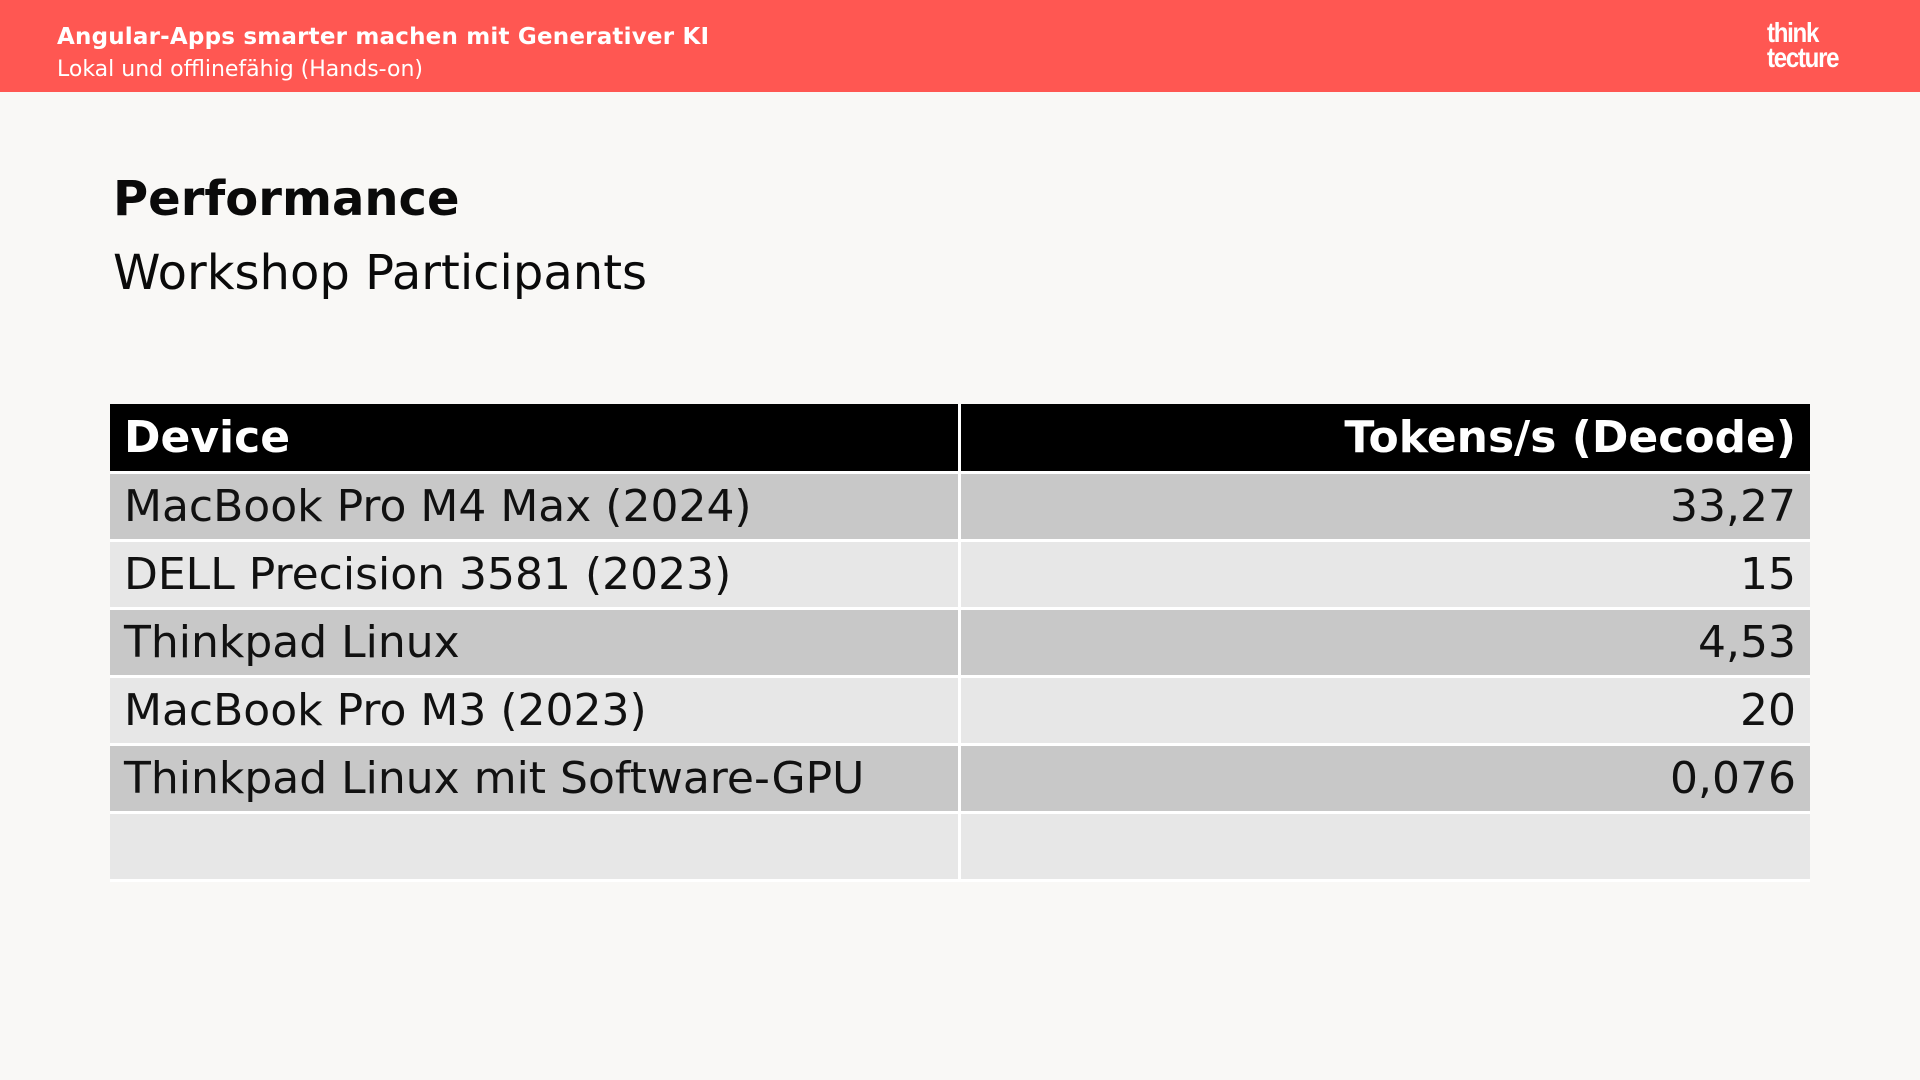 The image size is (1920, 1080). Describe the element at coordinates (535, 439) in the screenshot. I see `column-header-device: Device` at that location.